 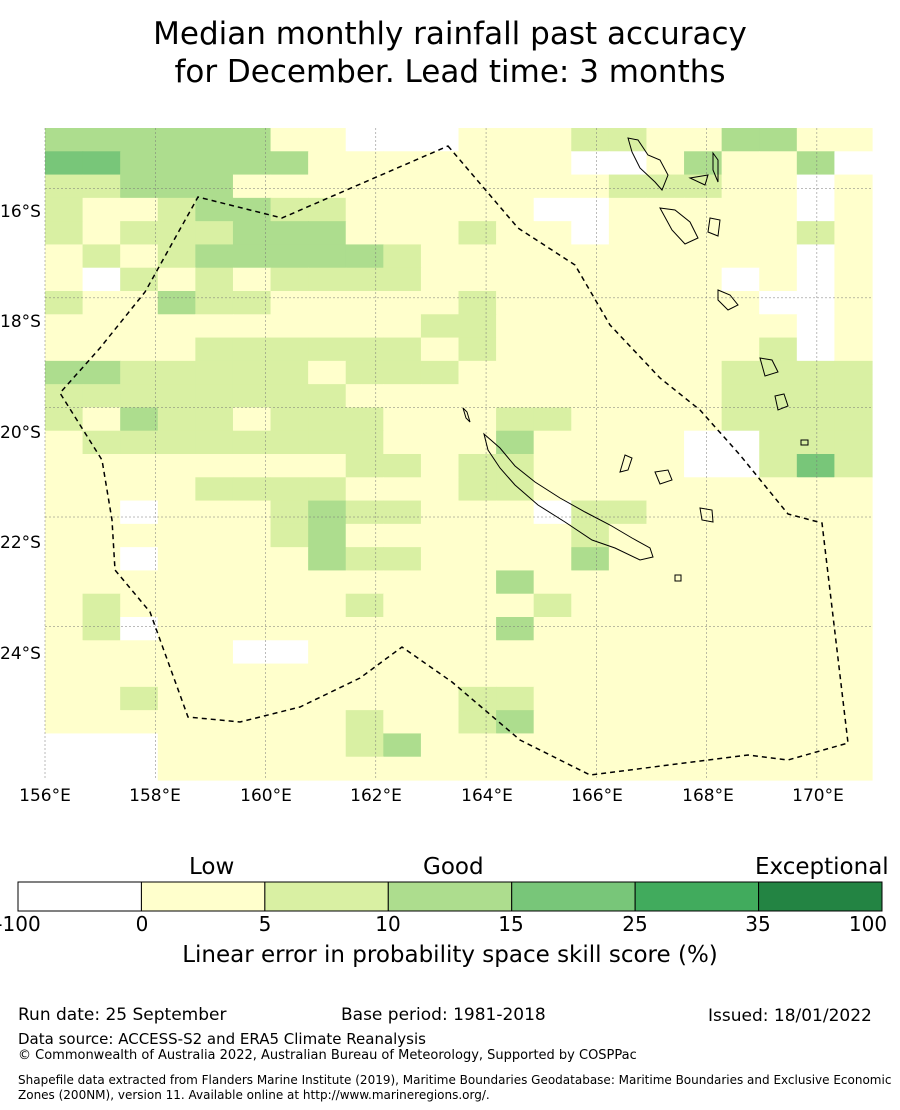 What do you see at coordinates (388, 924) in the screenshot?
I see `colorbar-tick: 10` at bounding box center [388, 924].